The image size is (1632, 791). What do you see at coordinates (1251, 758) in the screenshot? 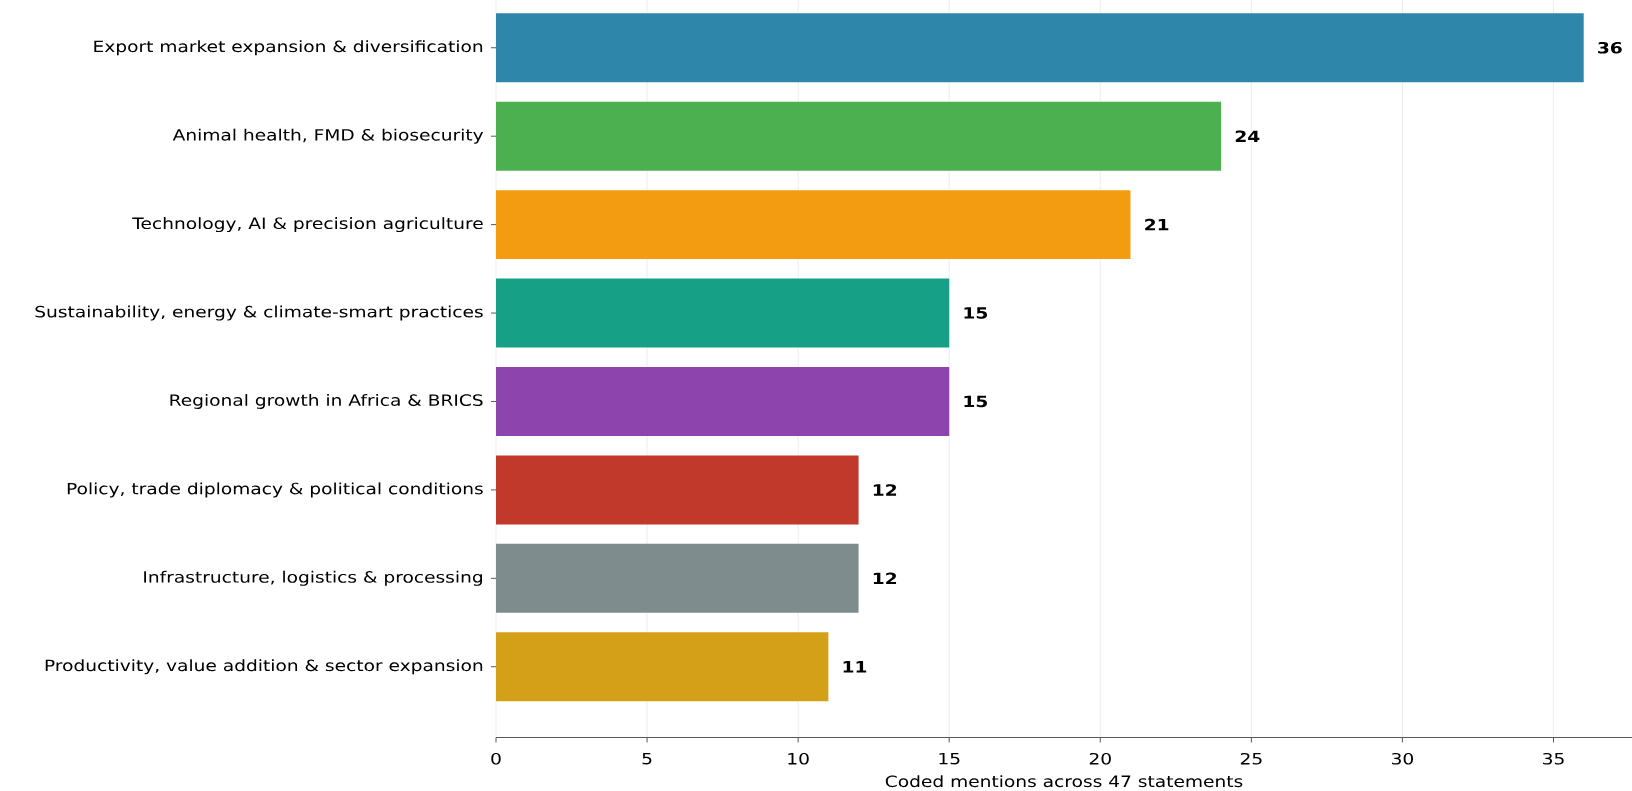
I see `x-tick-label: 25` at bounding box center [1251, 758].